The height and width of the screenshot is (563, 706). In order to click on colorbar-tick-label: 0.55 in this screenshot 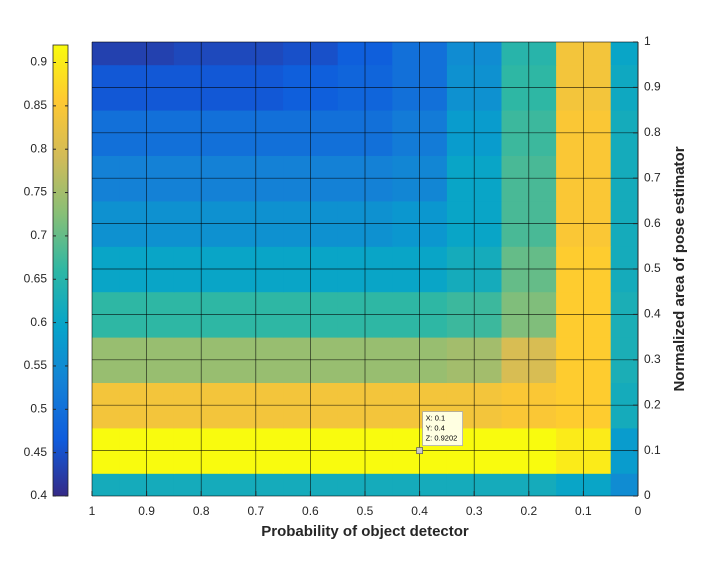, I will do `click(36, 365)`.